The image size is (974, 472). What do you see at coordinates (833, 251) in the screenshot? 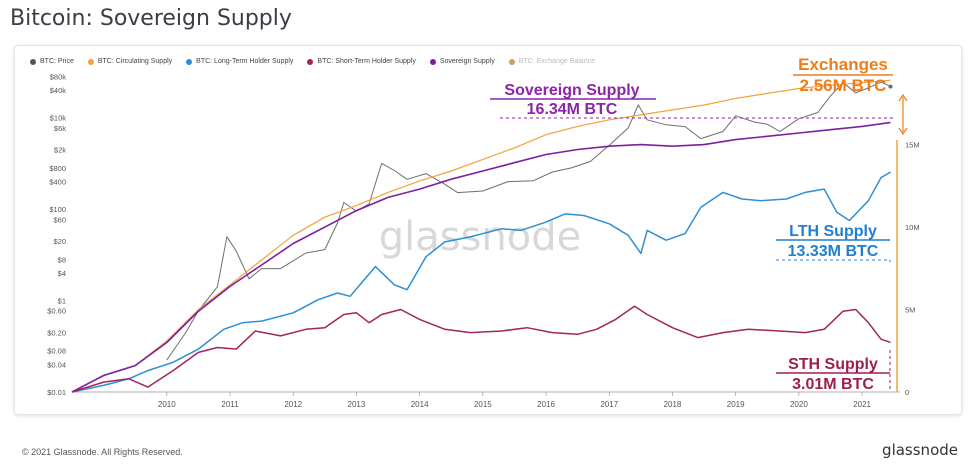
I see `lth-annotation-value: 13.33M BTC` at bounding box center [833, 251].